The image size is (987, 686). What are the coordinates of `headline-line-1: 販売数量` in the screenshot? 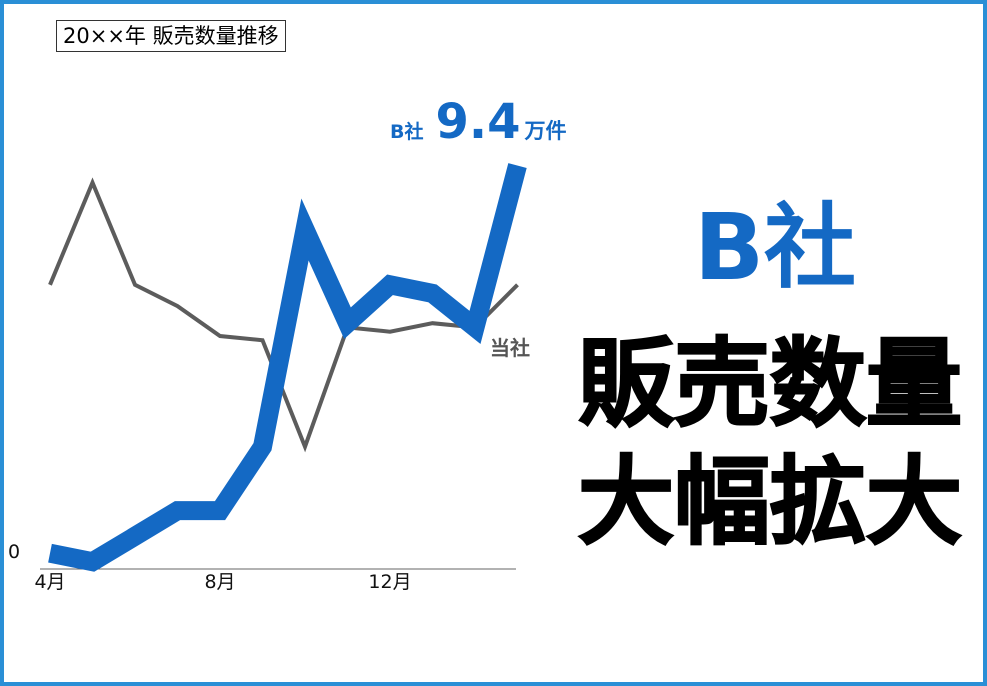 It's located at (770, 384).